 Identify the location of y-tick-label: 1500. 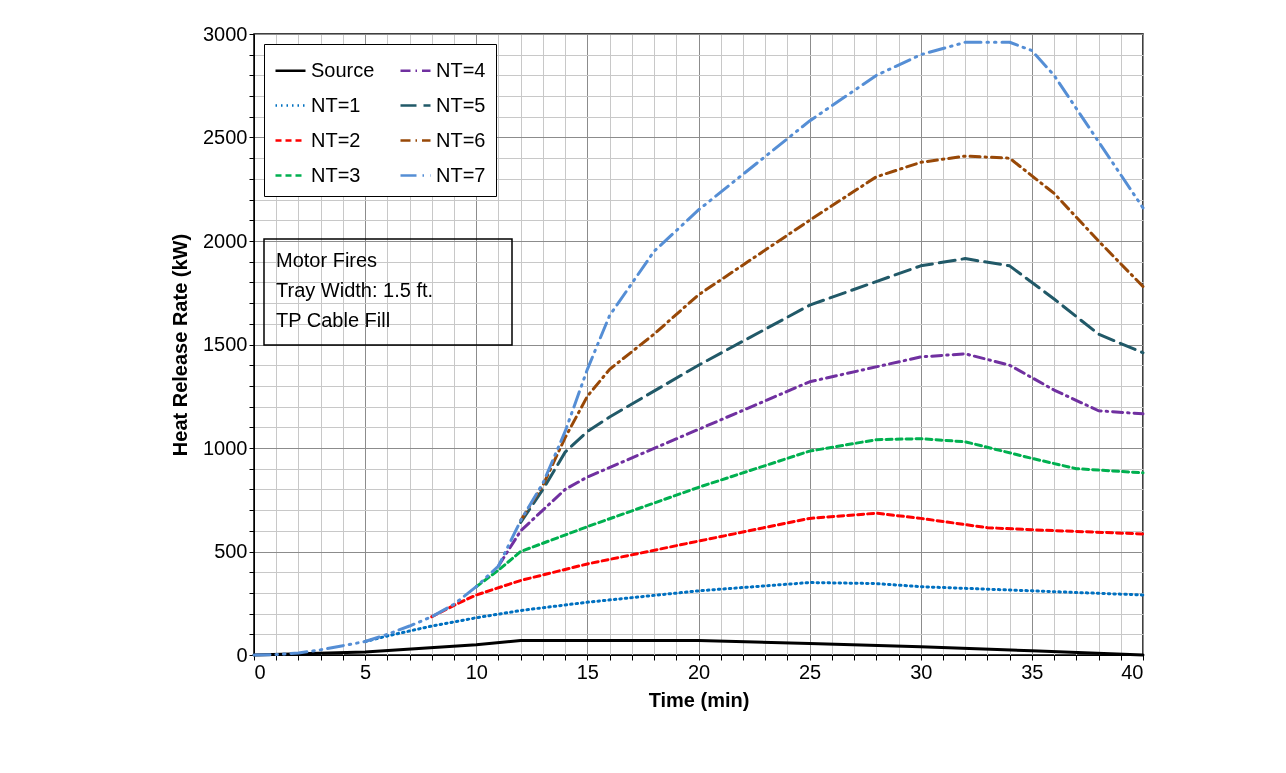
(225, 344).